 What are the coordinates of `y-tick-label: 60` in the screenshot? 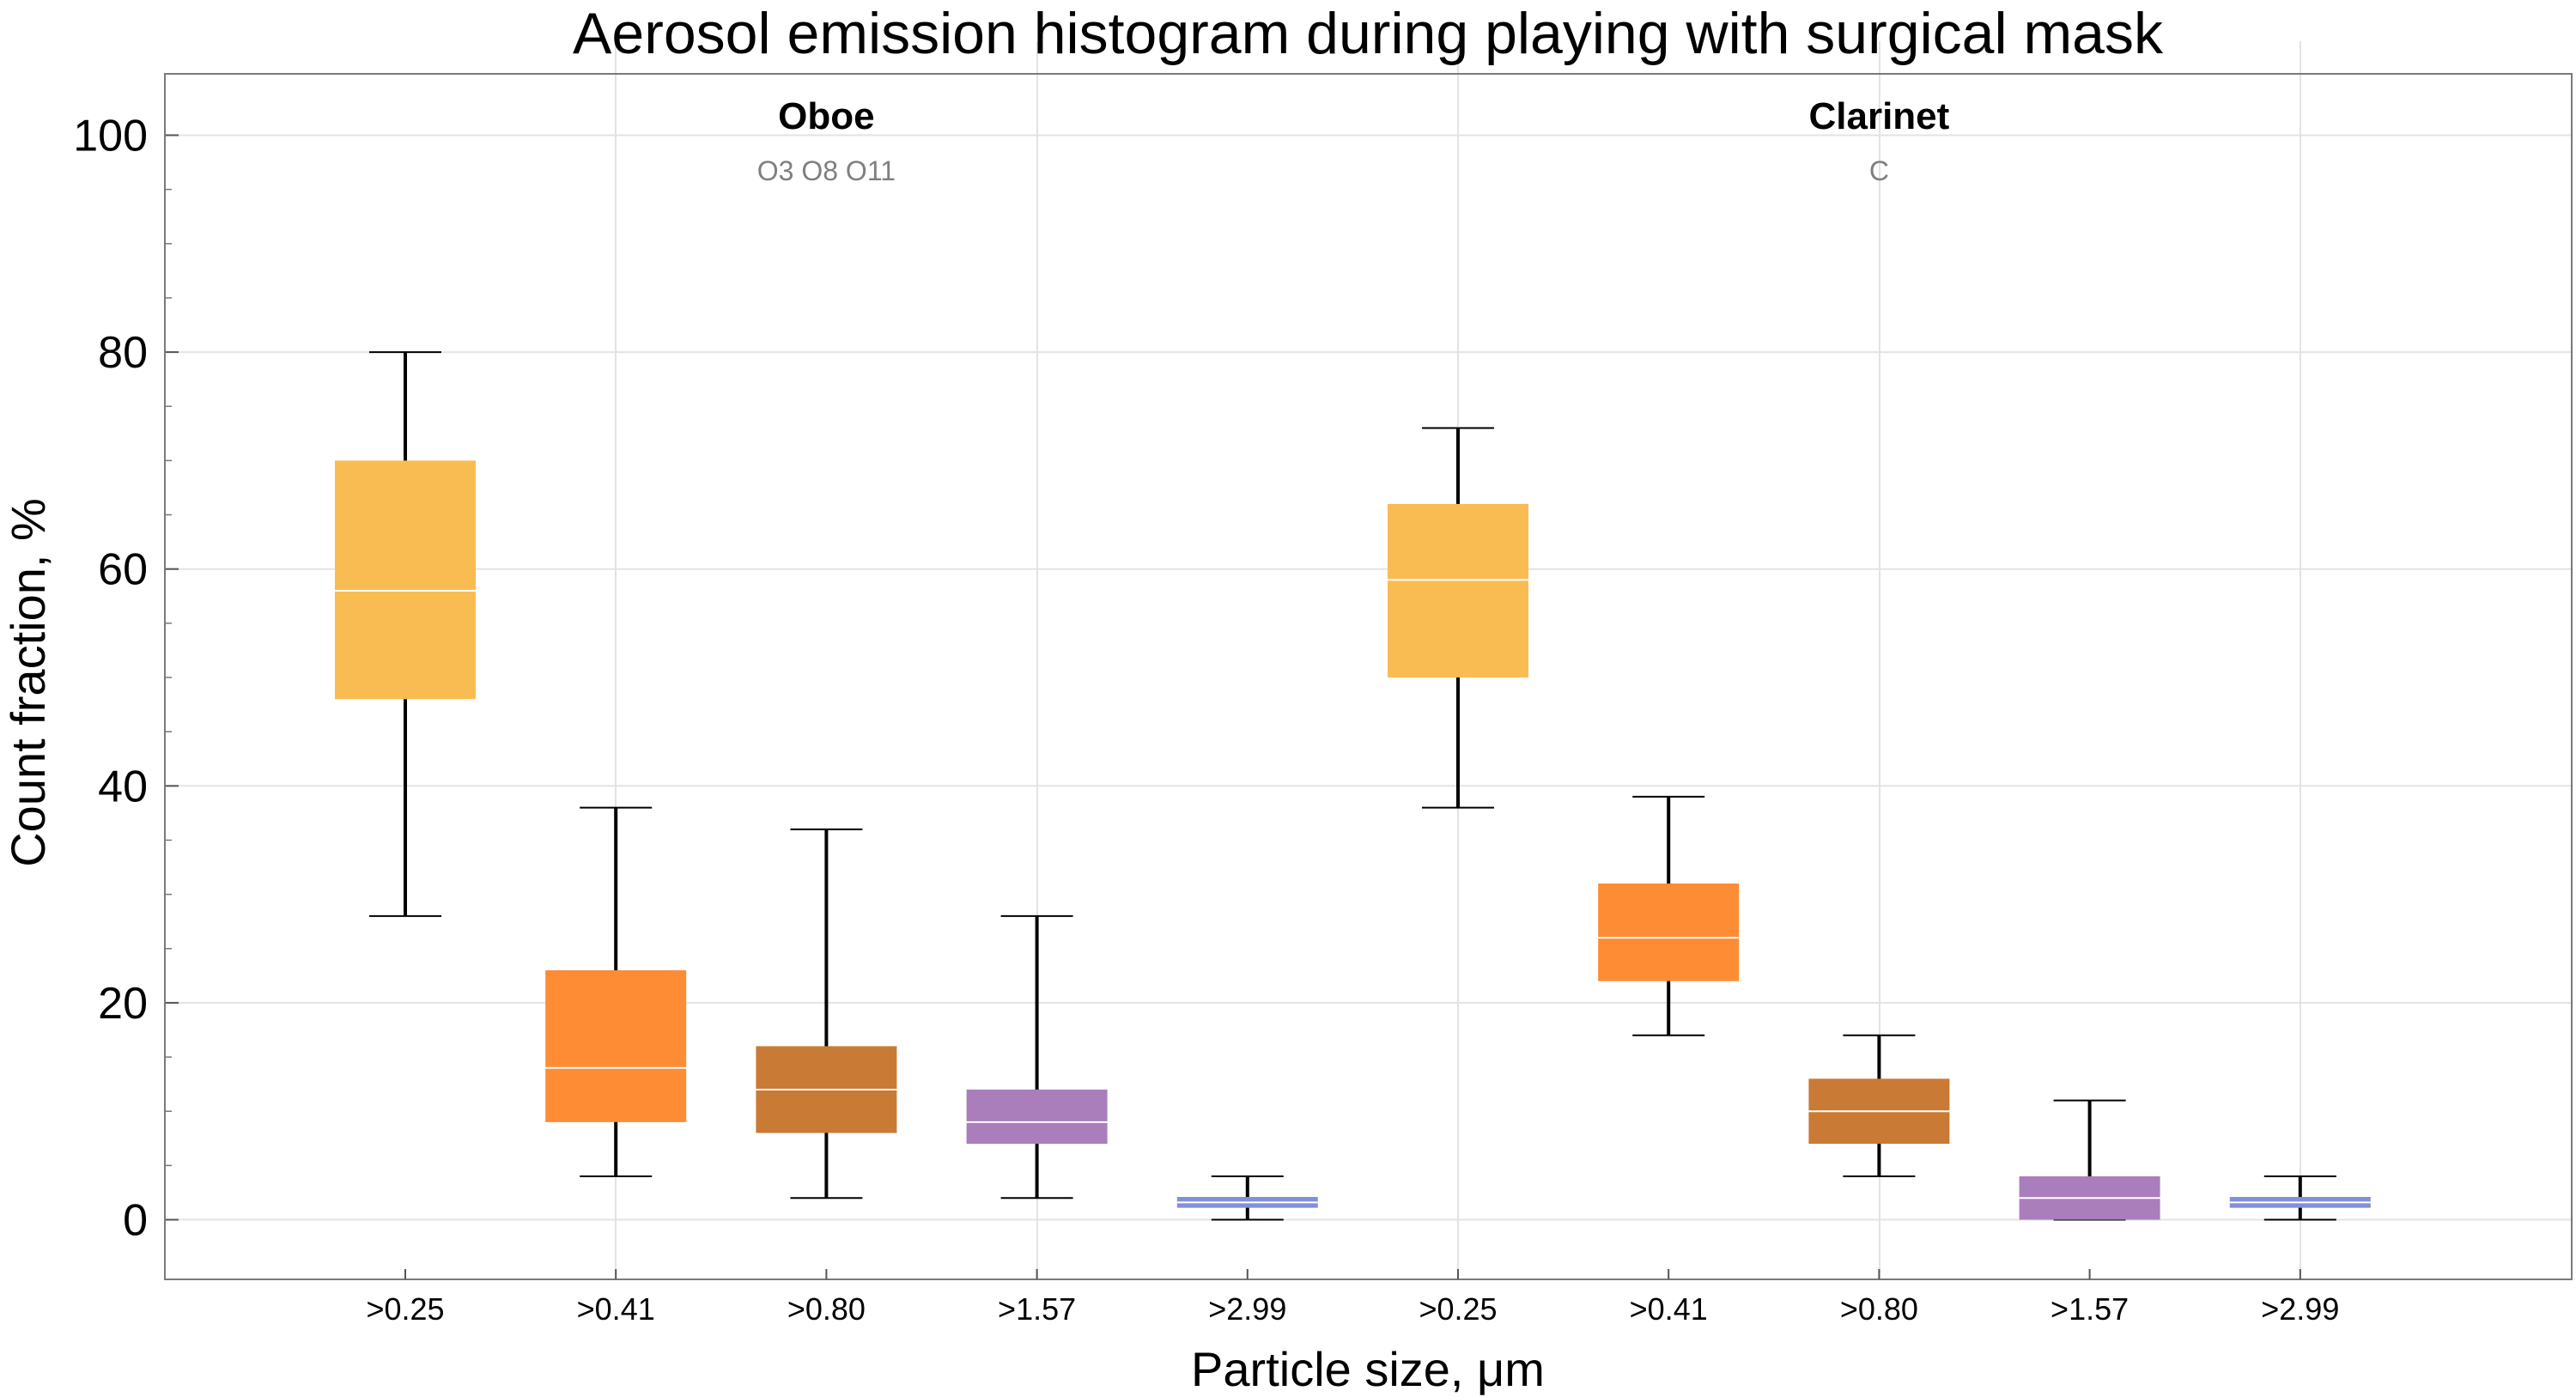 It's located at (123, 570).